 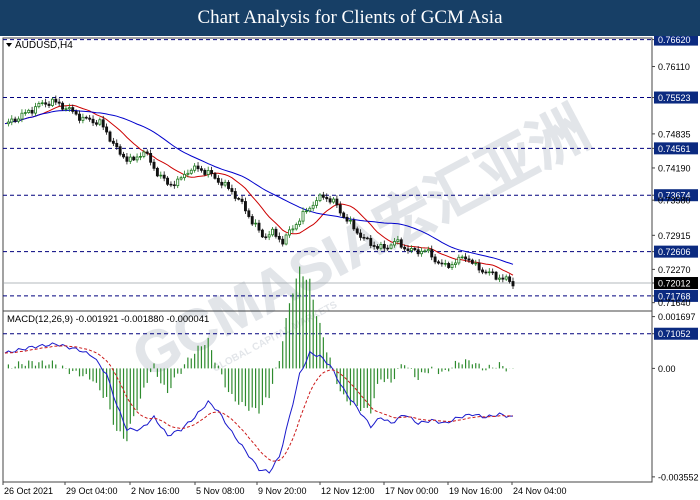 I want to click on time-label: 12 Nov 12:00, so click(x=348, y=491).